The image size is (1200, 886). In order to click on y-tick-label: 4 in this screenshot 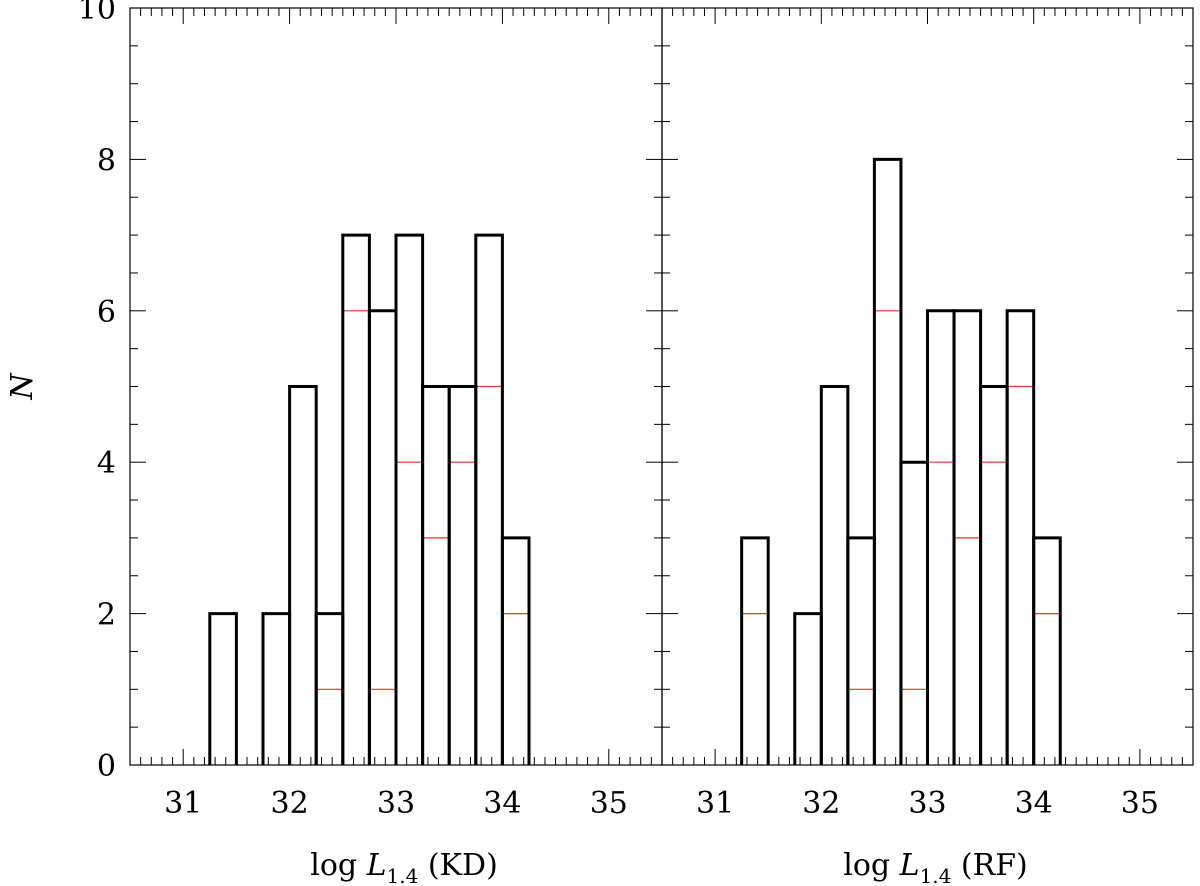, I will do `click(106, 463)`.